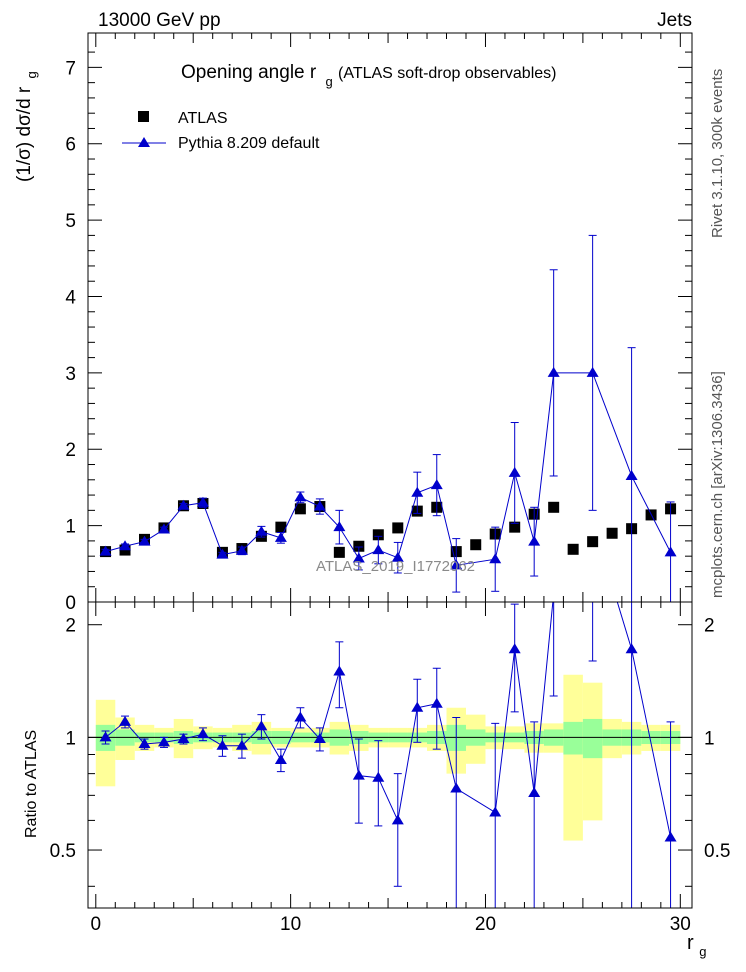 The image size is (746, 972). Describe the element at coordinates (674, 20) in the screenshot. I see `header-process: Jets` at that location.